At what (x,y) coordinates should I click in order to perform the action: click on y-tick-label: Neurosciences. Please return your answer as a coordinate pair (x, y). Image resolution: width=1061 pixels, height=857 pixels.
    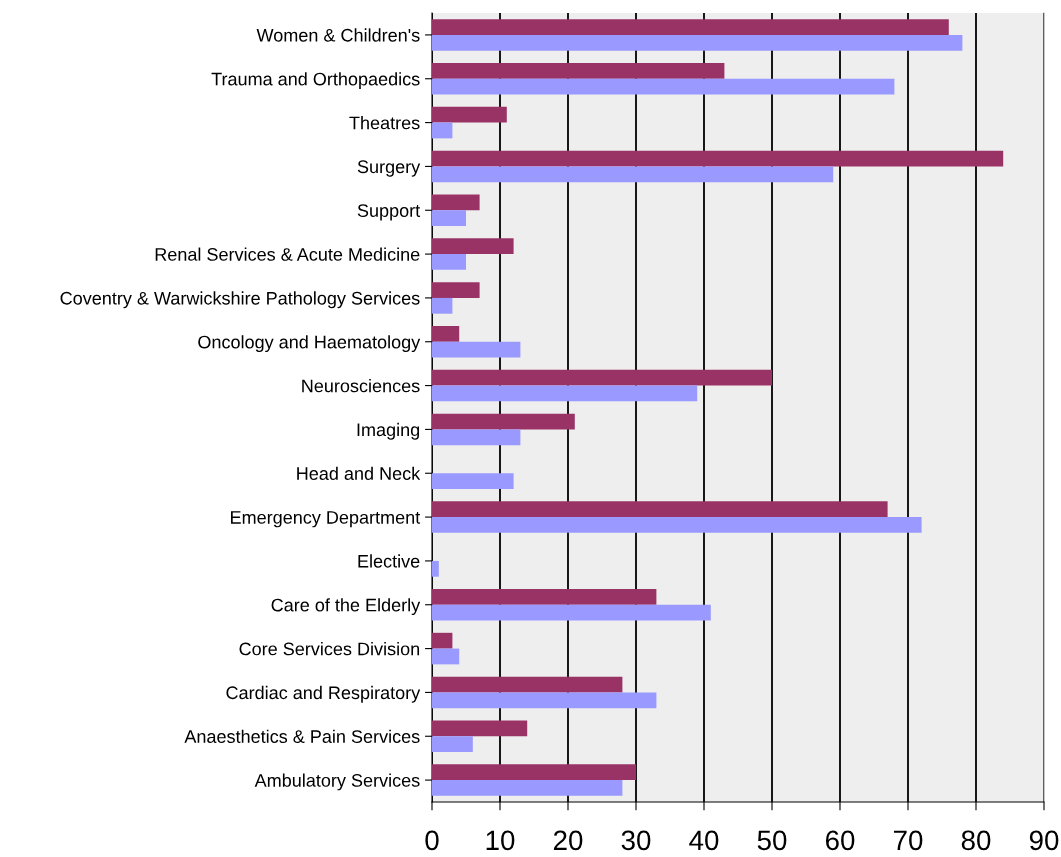
    Looking at the image, I should click on (361, 386).